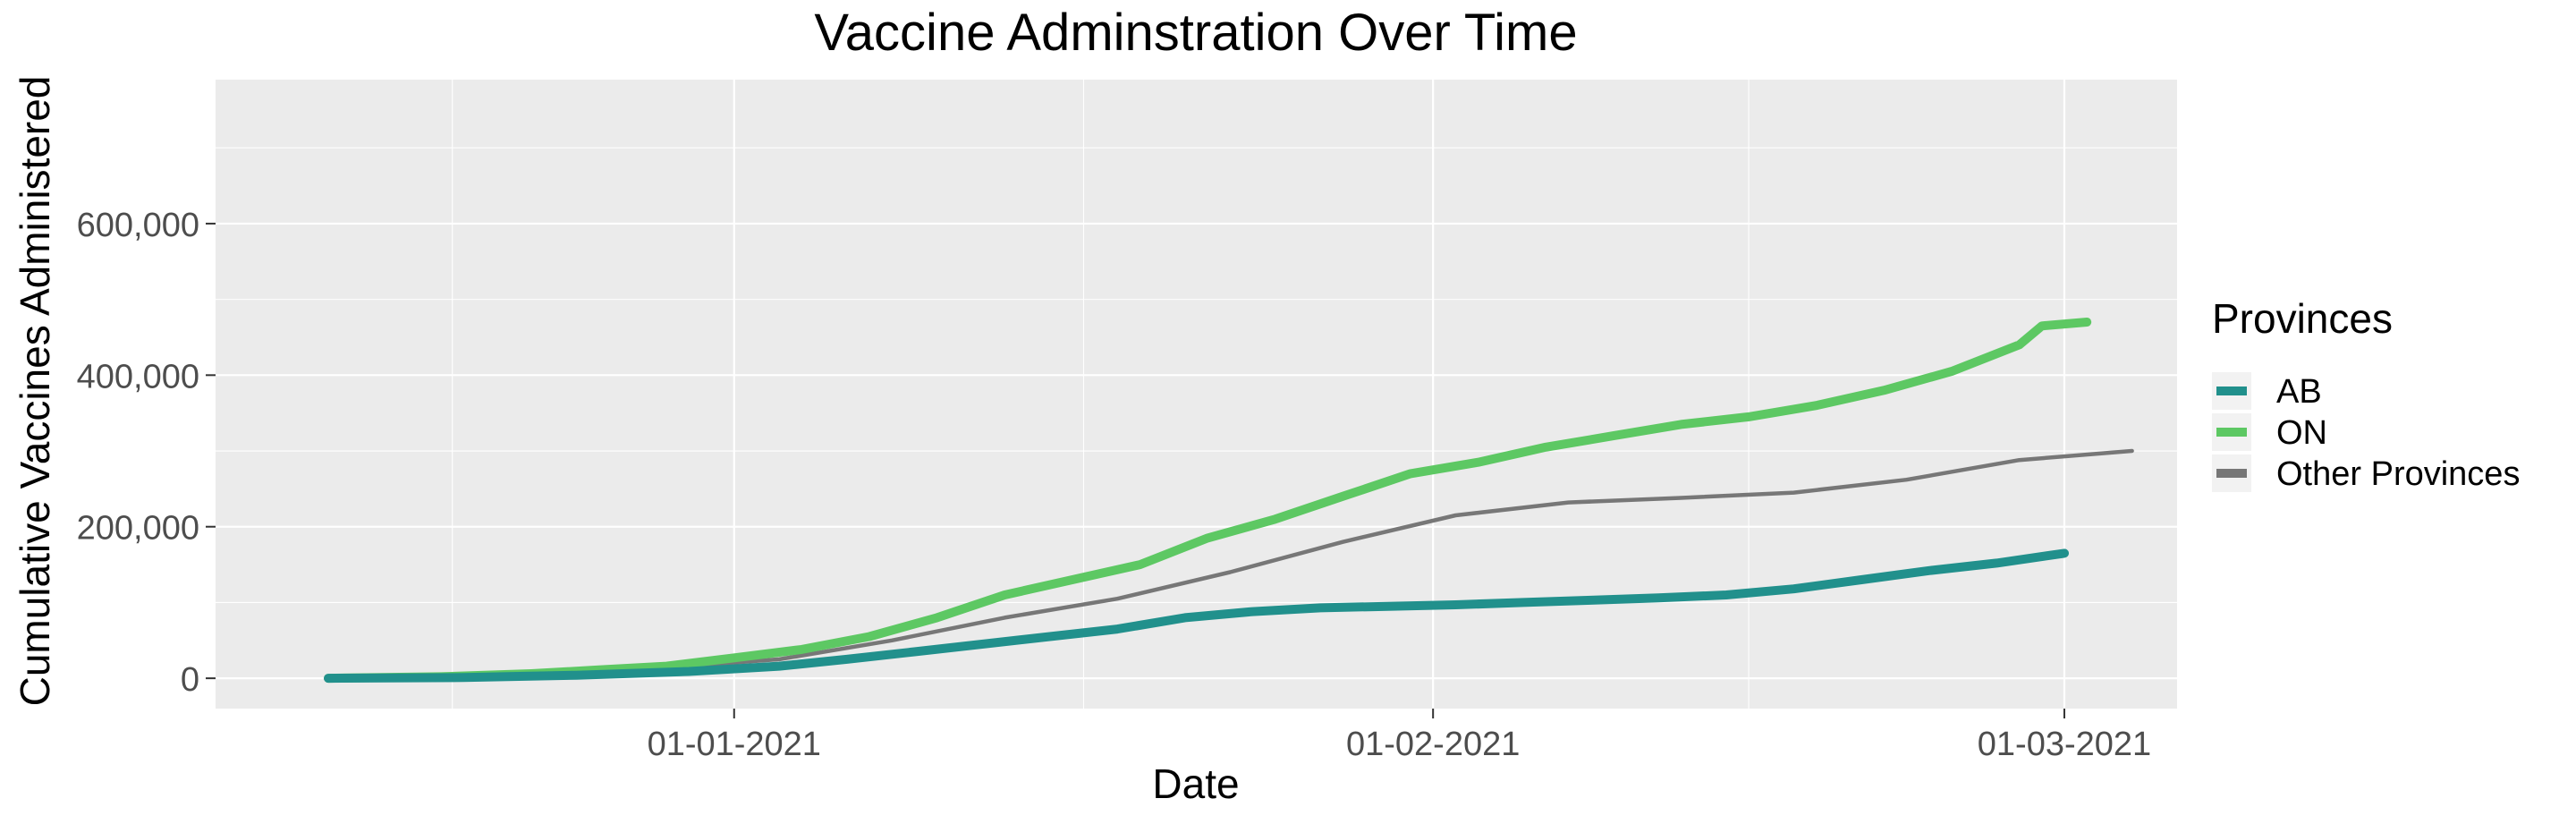  Describe the element at coordinates (190, 680) in the screenshot. I see `y-tick-label: 0` at that location.